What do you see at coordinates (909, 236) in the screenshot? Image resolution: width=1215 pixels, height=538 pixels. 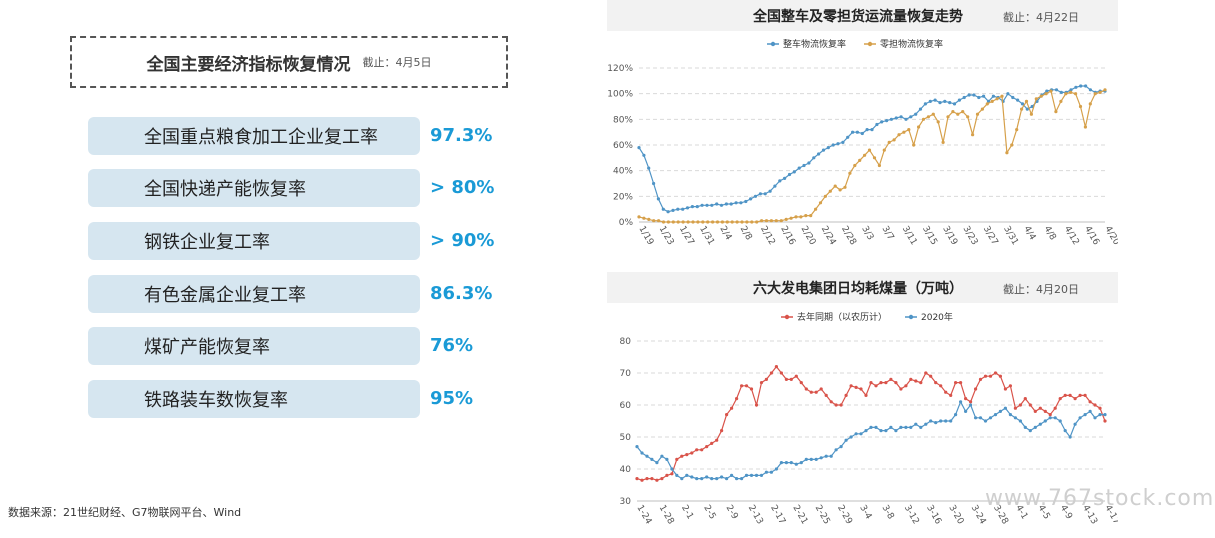 I see `x-tick-label: 3/11` at bounding box center [909, 236].